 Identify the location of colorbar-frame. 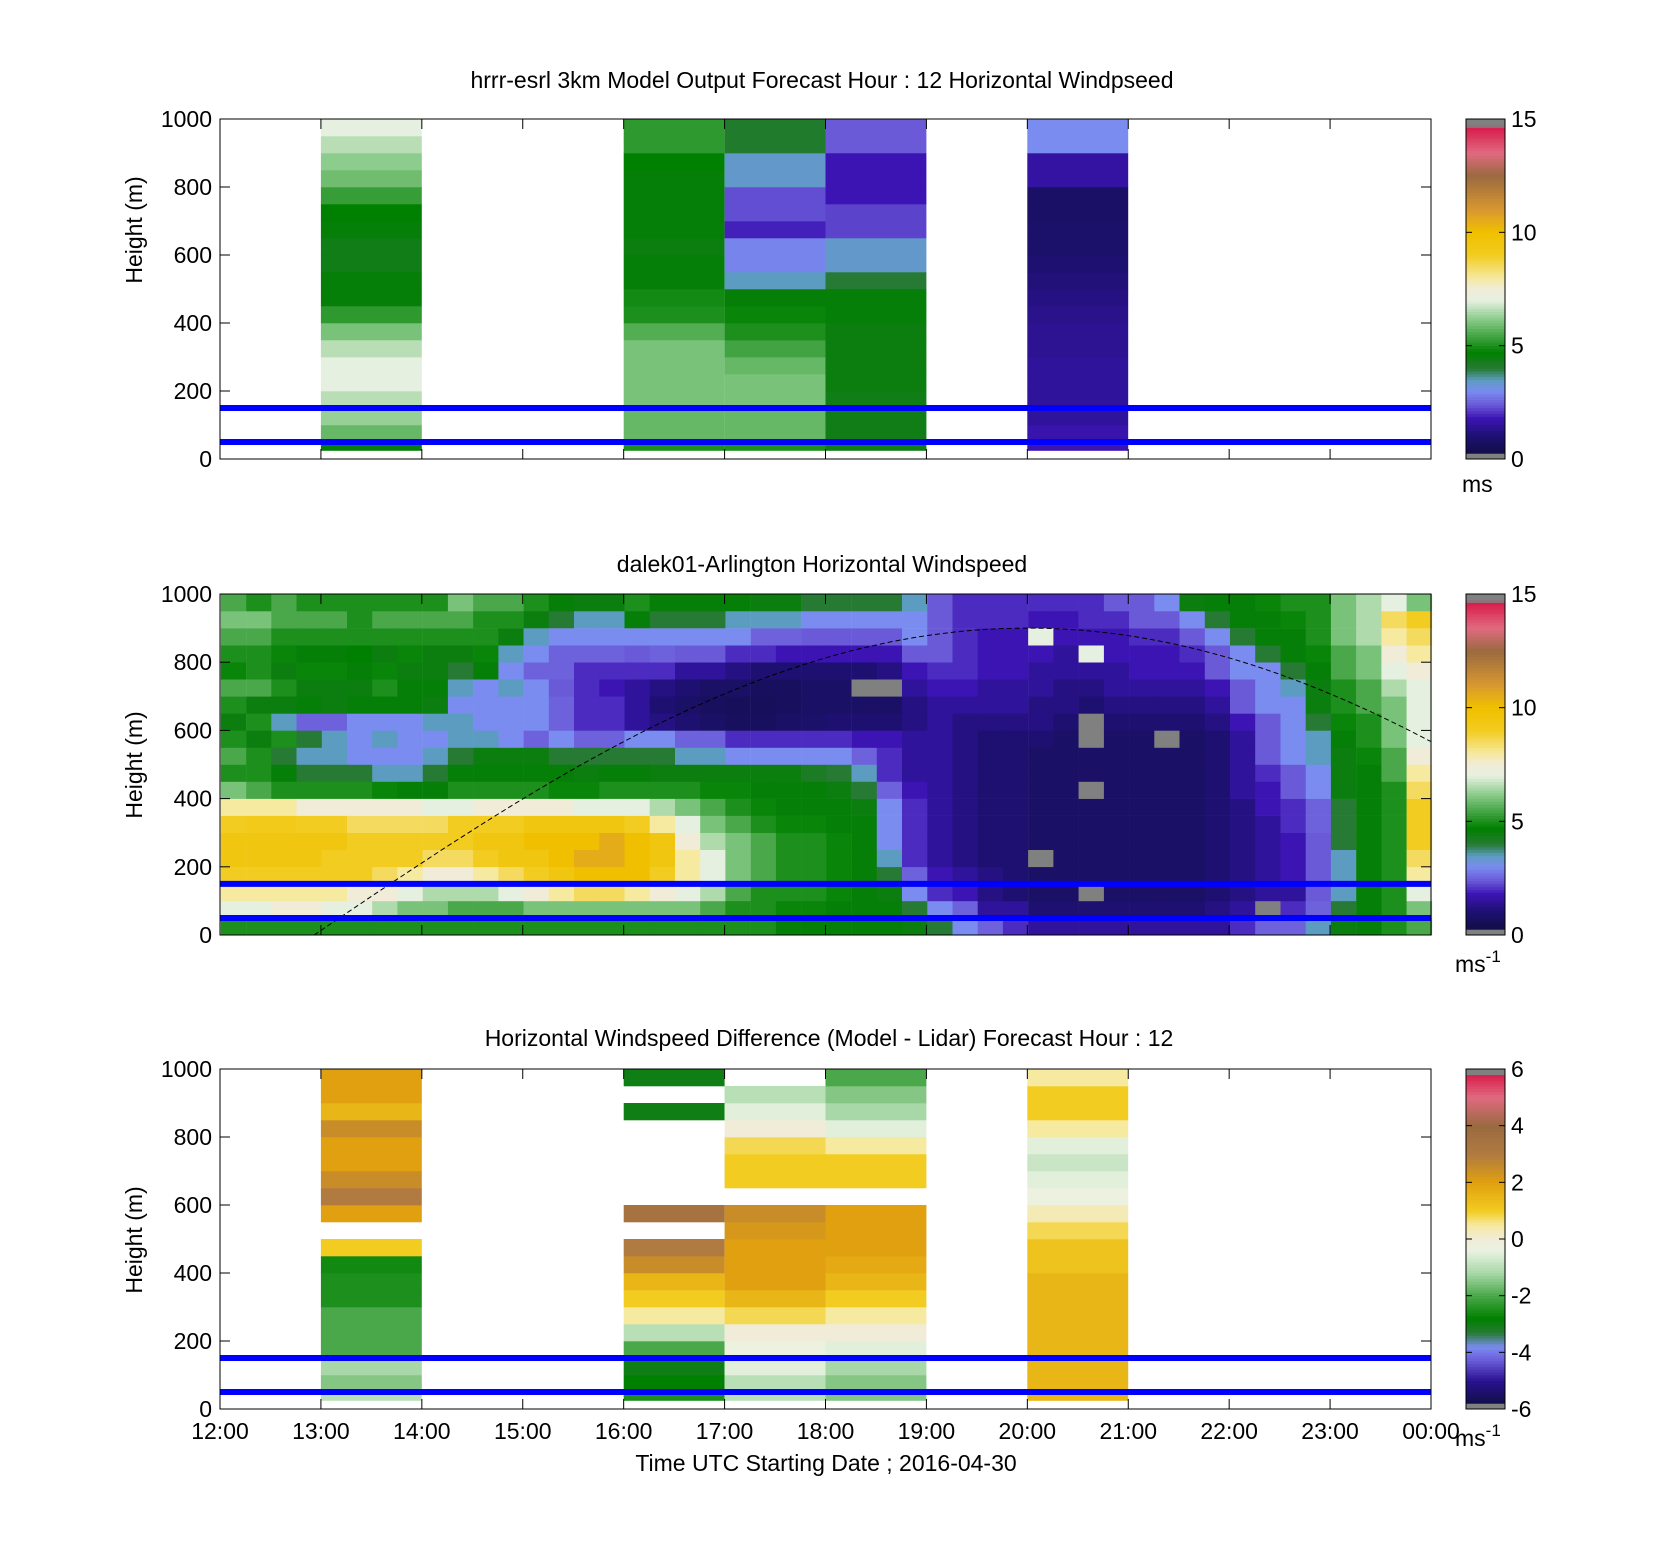
(1485, 764).